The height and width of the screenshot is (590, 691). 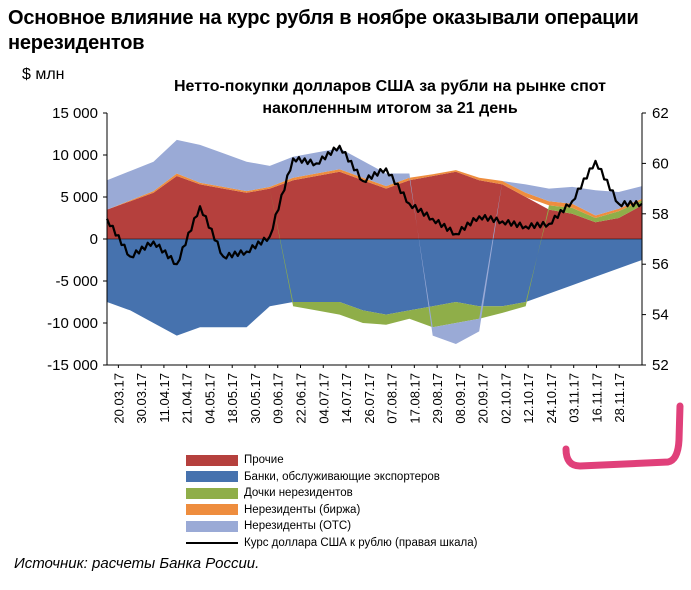 What do you see at coordinates (187, 398) in the screenshot?
I see `x-tick-label: 21.04.17` at bounding box center [187, 398].